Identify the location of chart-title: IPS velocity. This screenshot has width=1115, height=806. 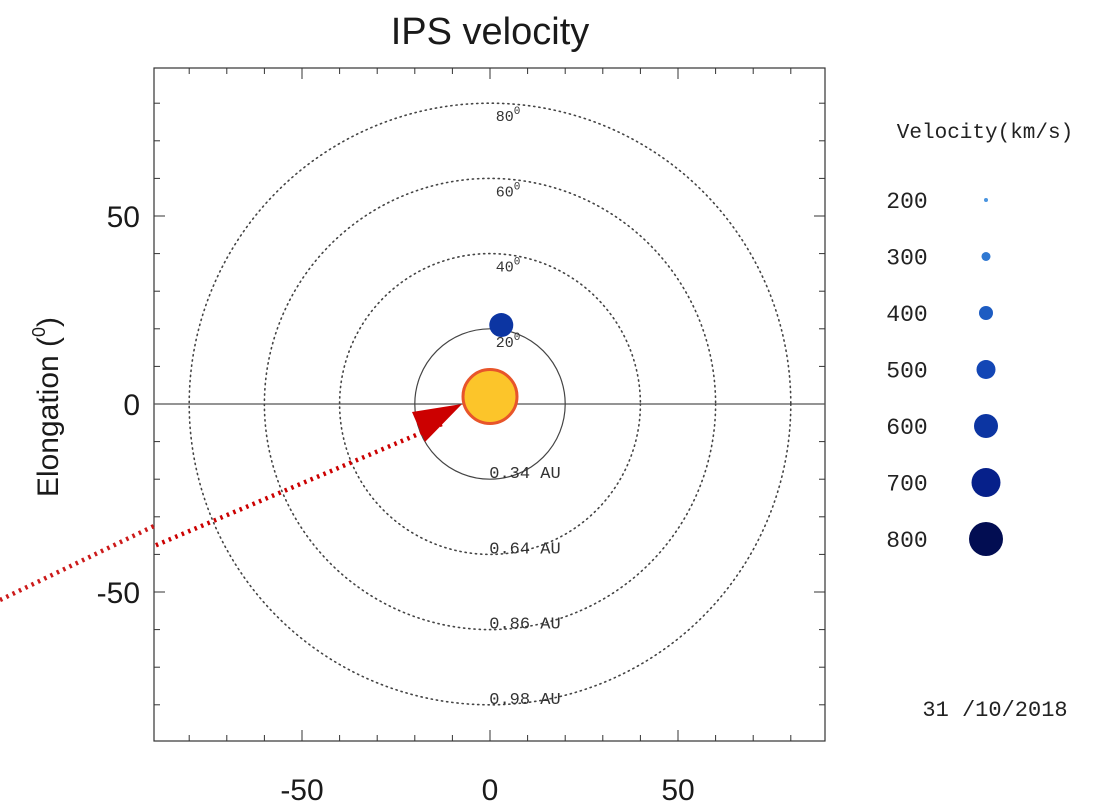
(490, 32).